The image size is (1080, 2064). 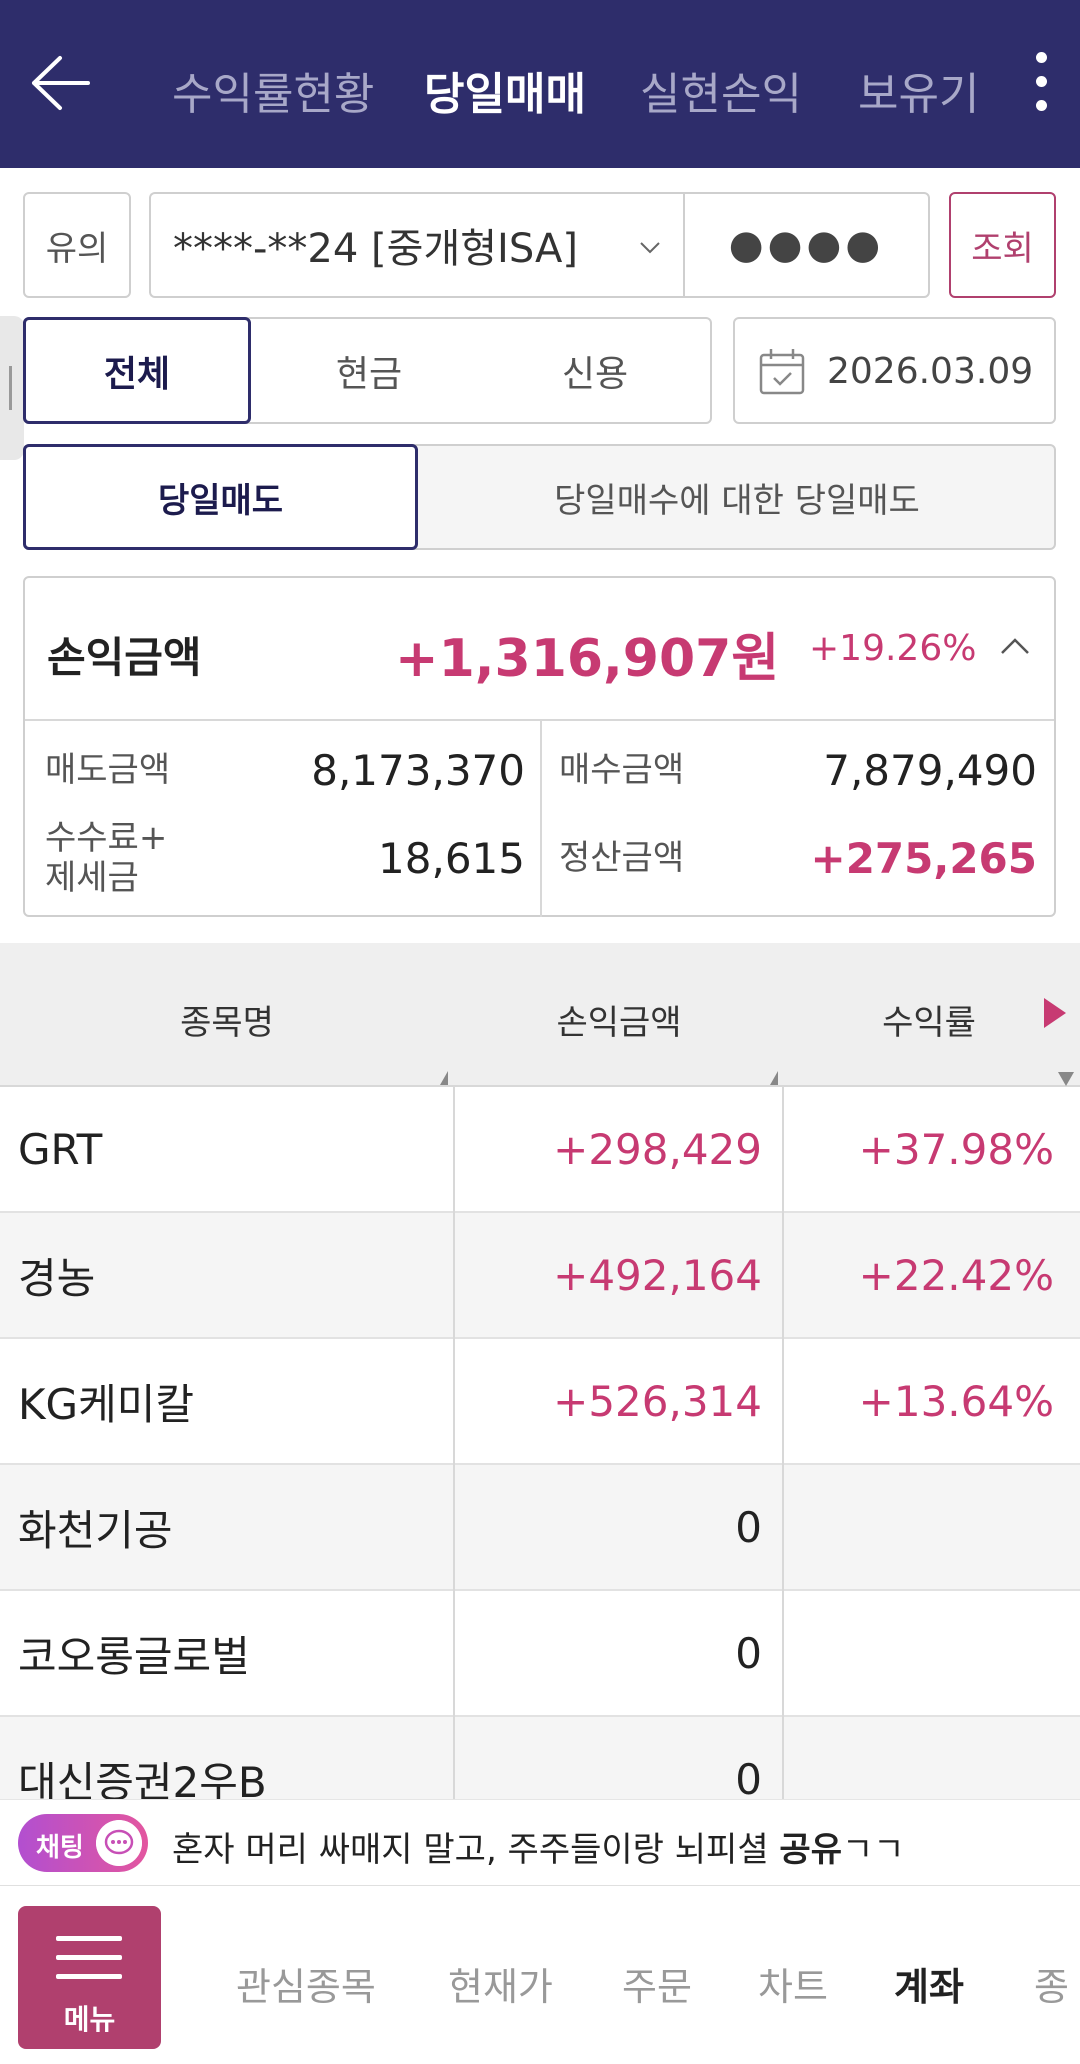 What do you see at coordinates (540, 1654) in the screenshot?
I see `table-row: 코오롱글로벌 0` at bounding box center [540, 1654].